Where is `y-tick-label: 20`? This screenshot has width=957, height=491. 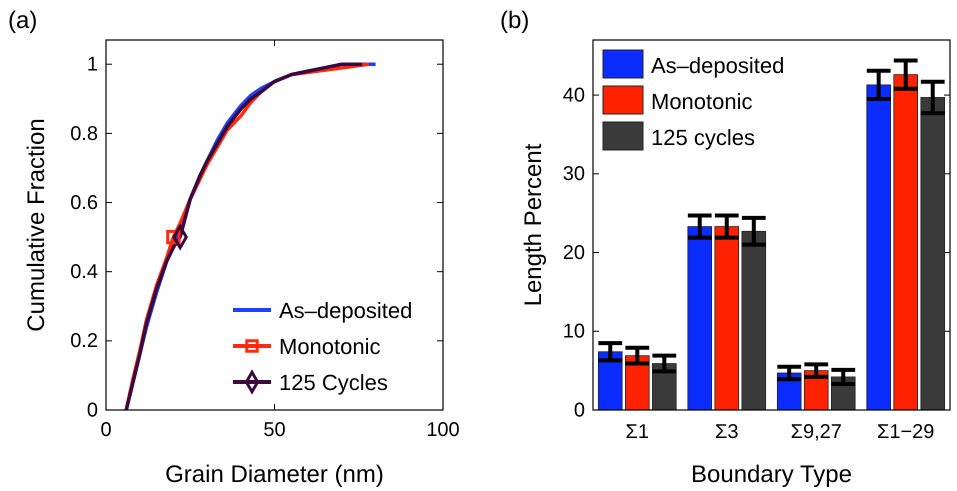
y-tick-label: 20 is located at coordinates (573, 253).